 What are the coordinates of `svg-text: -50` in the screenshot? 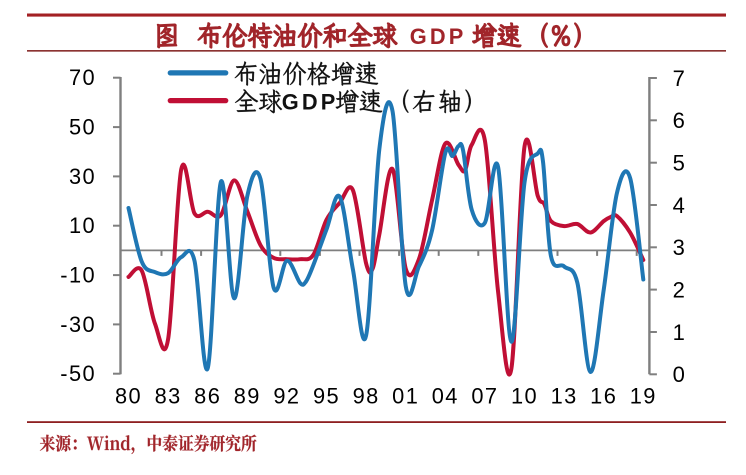 It's located at (78, 373).